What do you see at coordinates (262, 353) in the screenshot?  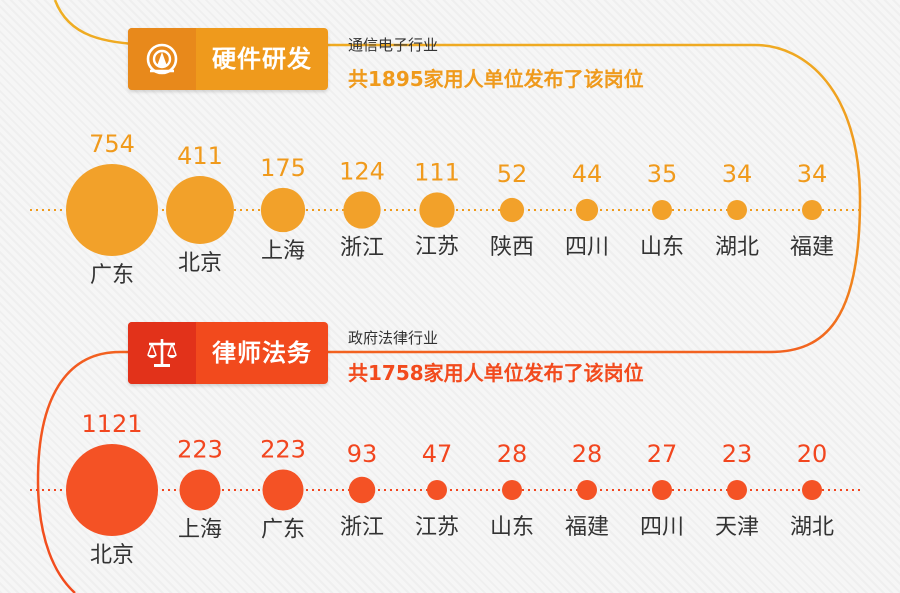 I see `tag-label: 律师法务` at bounding box center [262, 353].